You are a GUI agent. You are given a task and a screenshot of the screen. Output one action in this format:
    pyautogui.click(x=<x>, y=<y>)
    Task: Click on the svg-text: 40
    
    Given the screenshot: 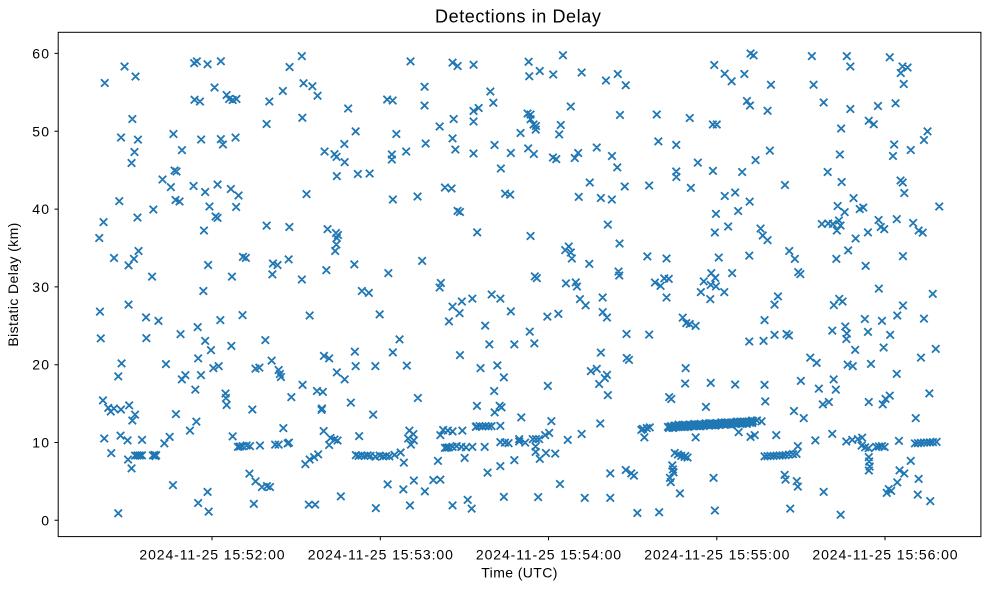 What is the action you would take?
    pyautogui.click(x=41, y=209)
    